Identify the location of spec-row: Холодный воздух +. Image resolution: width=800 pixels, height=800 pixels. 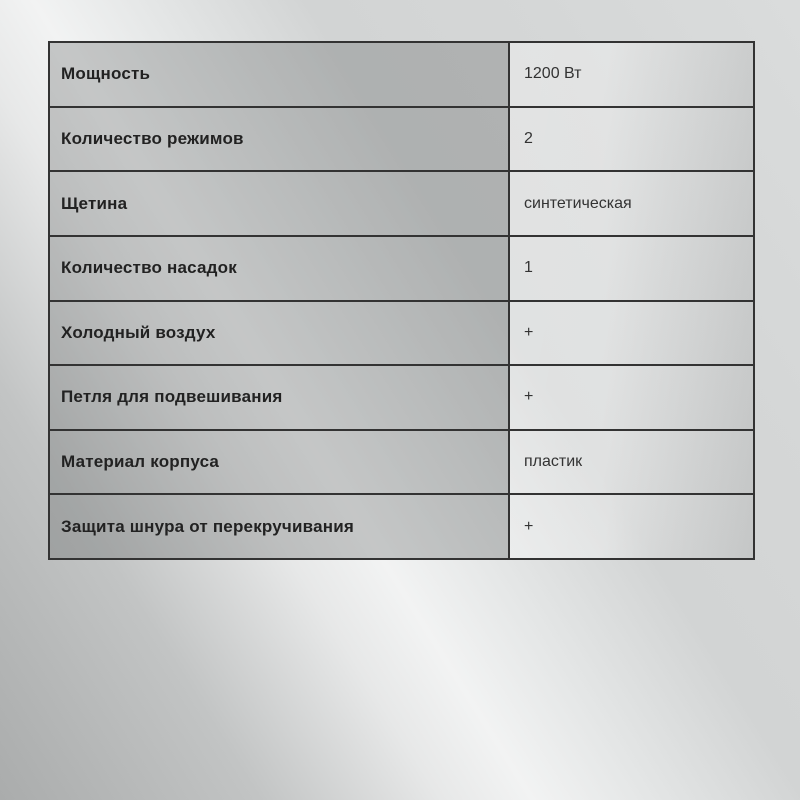
(401, 332).